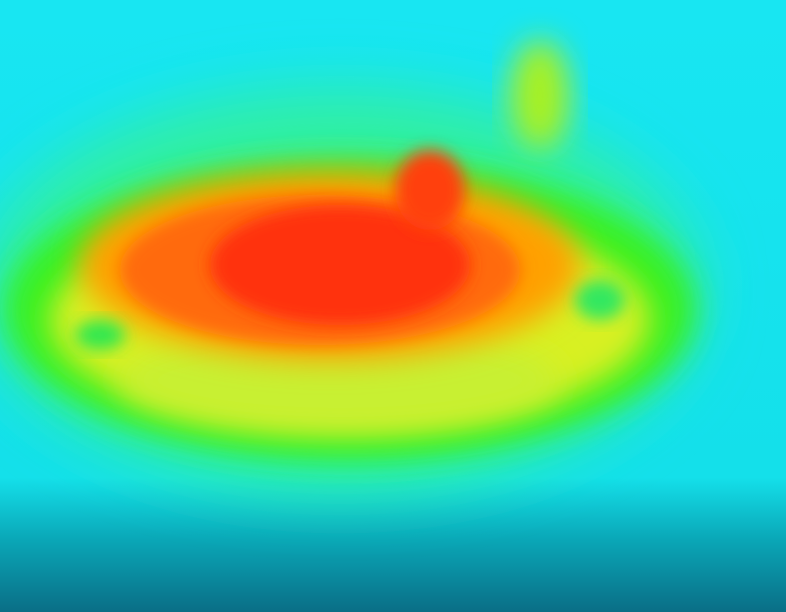 Image resolution: width=786 pixels, height=612 pixels. Describe the element at coordinates (340, 265) in the screenshot. I see `food-hot` at that location.